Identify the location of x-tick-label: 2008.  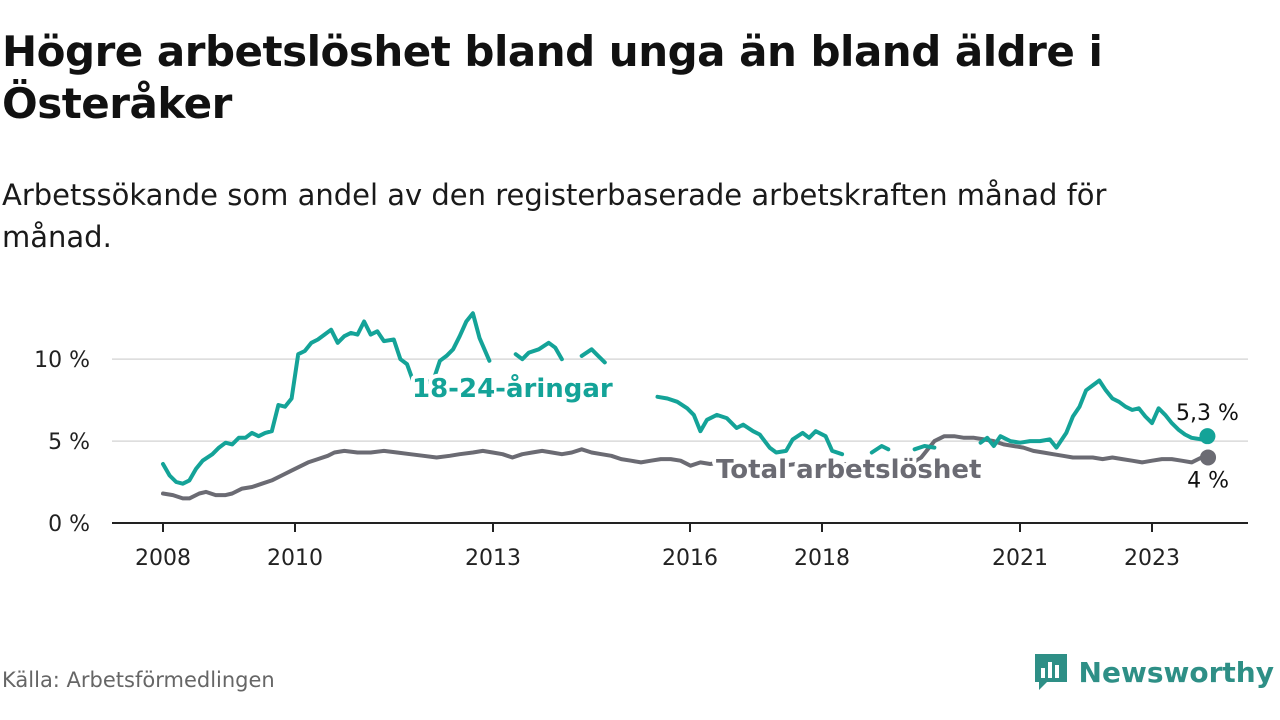
(163, 558).